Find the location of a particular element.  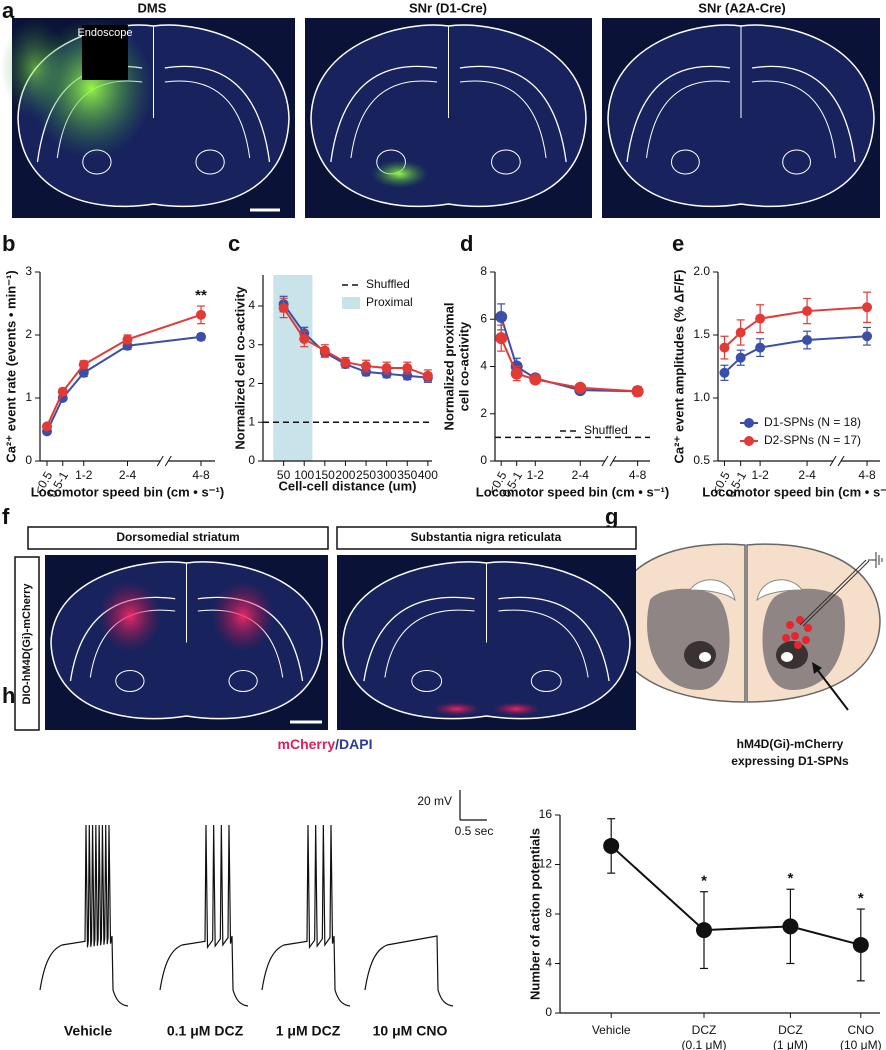

y-tick-label: 3 is located at coordinates (251, 344).